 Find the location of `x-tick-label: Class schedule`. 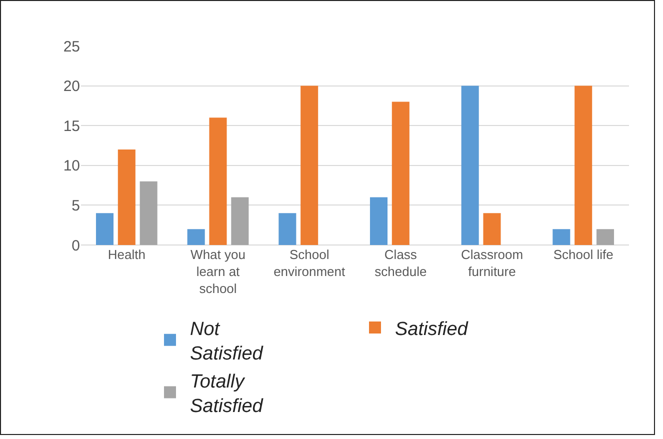

x-tick-label: Class schedule is located at coordinates (400, 263).